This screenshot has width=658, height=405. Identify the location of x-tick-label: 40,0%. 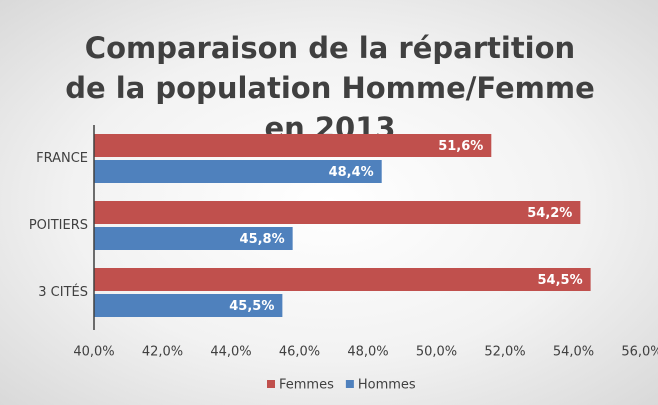
(93, 352).